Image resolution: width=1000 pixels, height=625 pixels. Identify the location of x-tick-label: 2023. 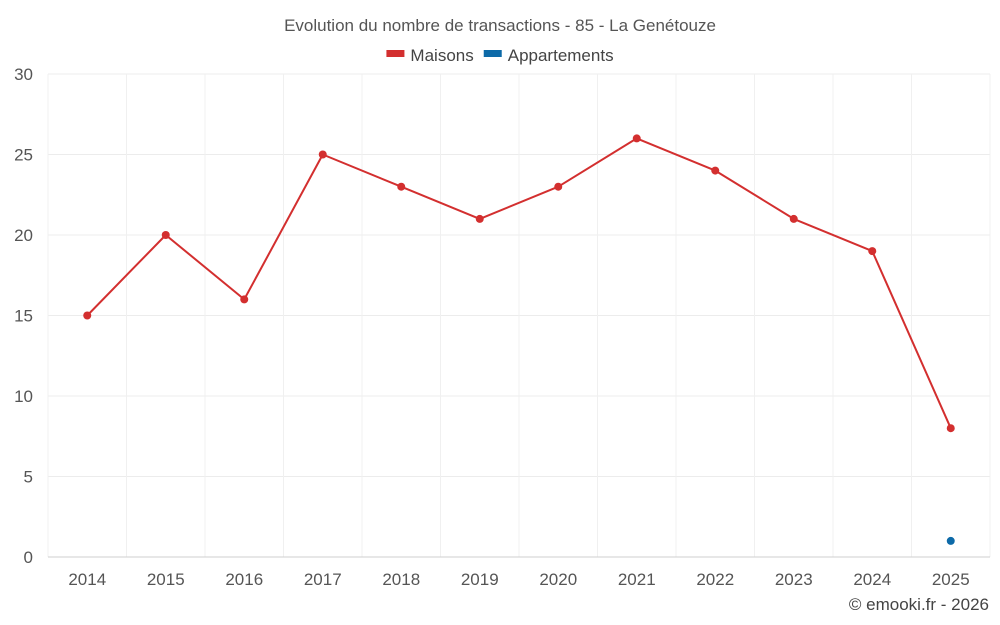
(794, 579).